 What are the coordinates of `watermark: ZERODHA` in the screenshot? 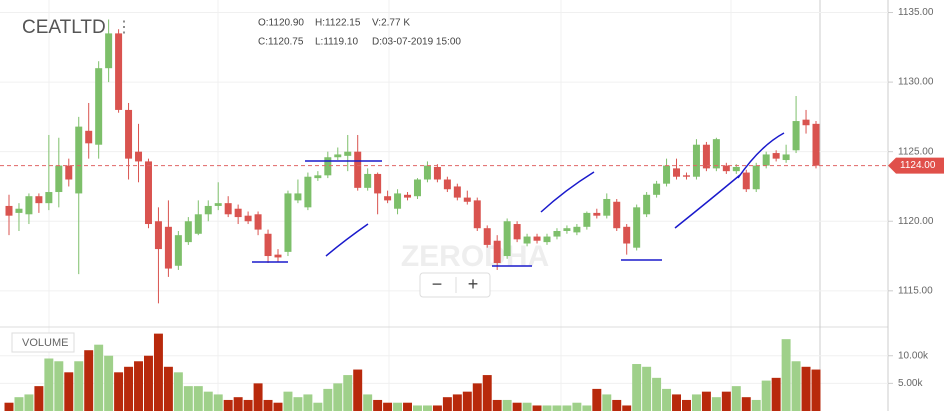 It's located at (475, 256).